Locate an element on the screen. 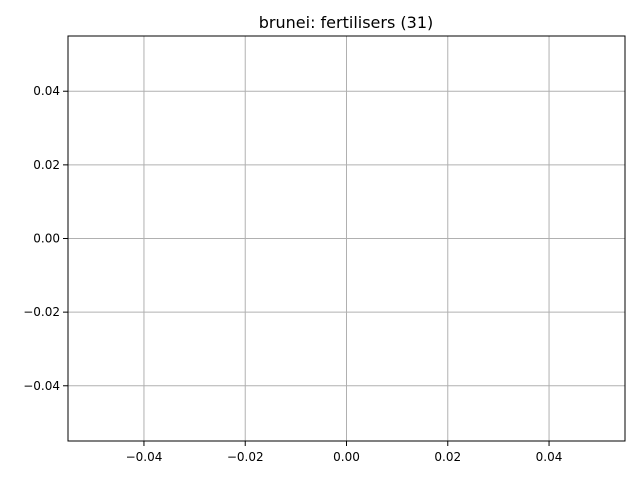 The image size is (640, 480). x-tick-label: 0.02 is located at coordinates (447, 457).